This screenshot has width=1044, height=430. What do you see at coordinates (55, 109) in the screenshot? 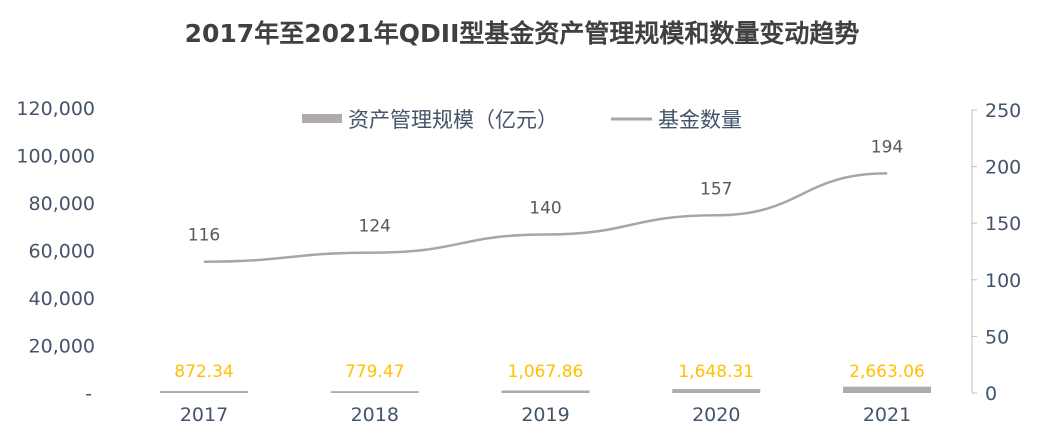
I see `left-tick-label: 120,000` at bounding box center [55, 109].